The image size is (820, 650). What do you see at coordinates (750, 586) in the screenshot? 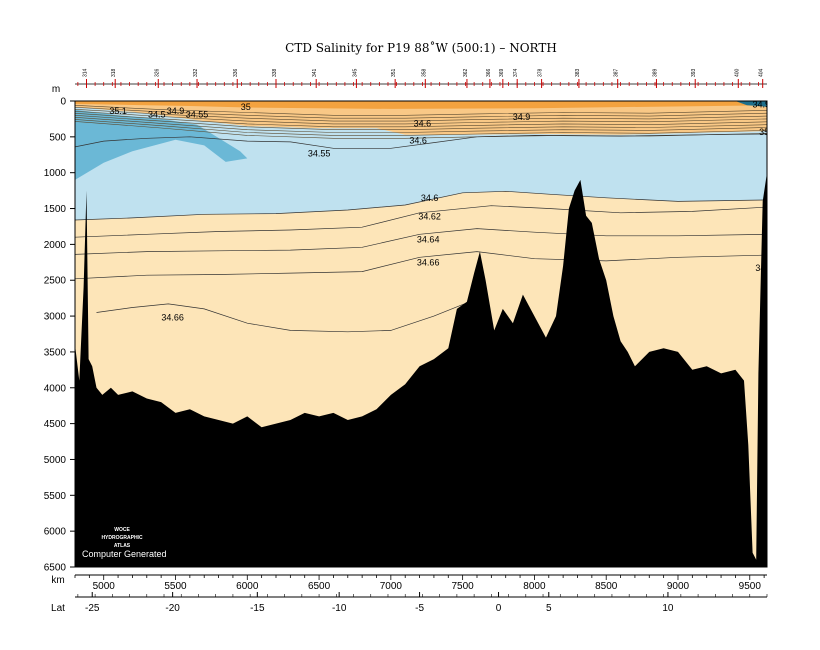
I see `x-tick-label: 9500` at bounding box center [750, 586].